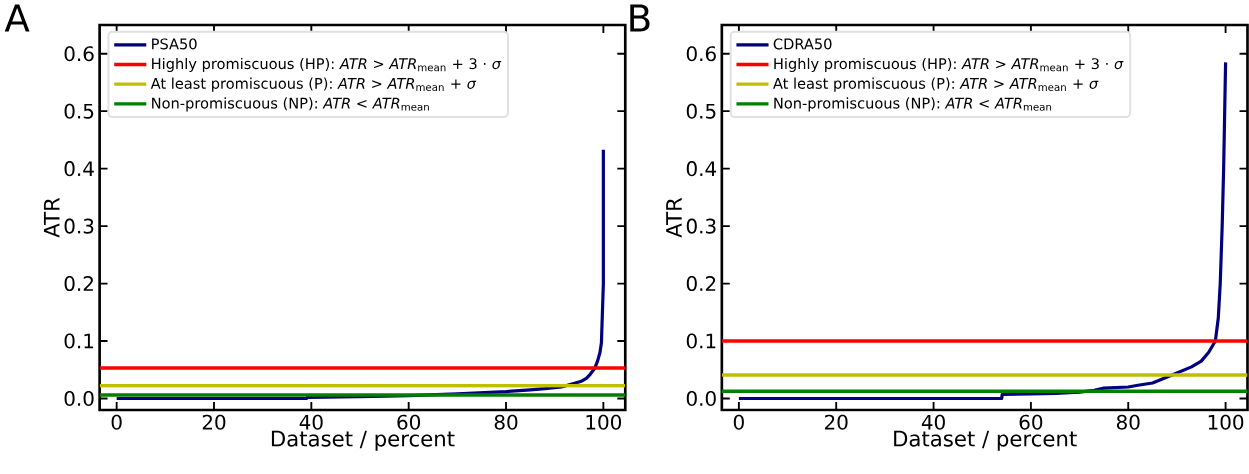  I want to click on legend-label: CDRA50, so click(802, 44).